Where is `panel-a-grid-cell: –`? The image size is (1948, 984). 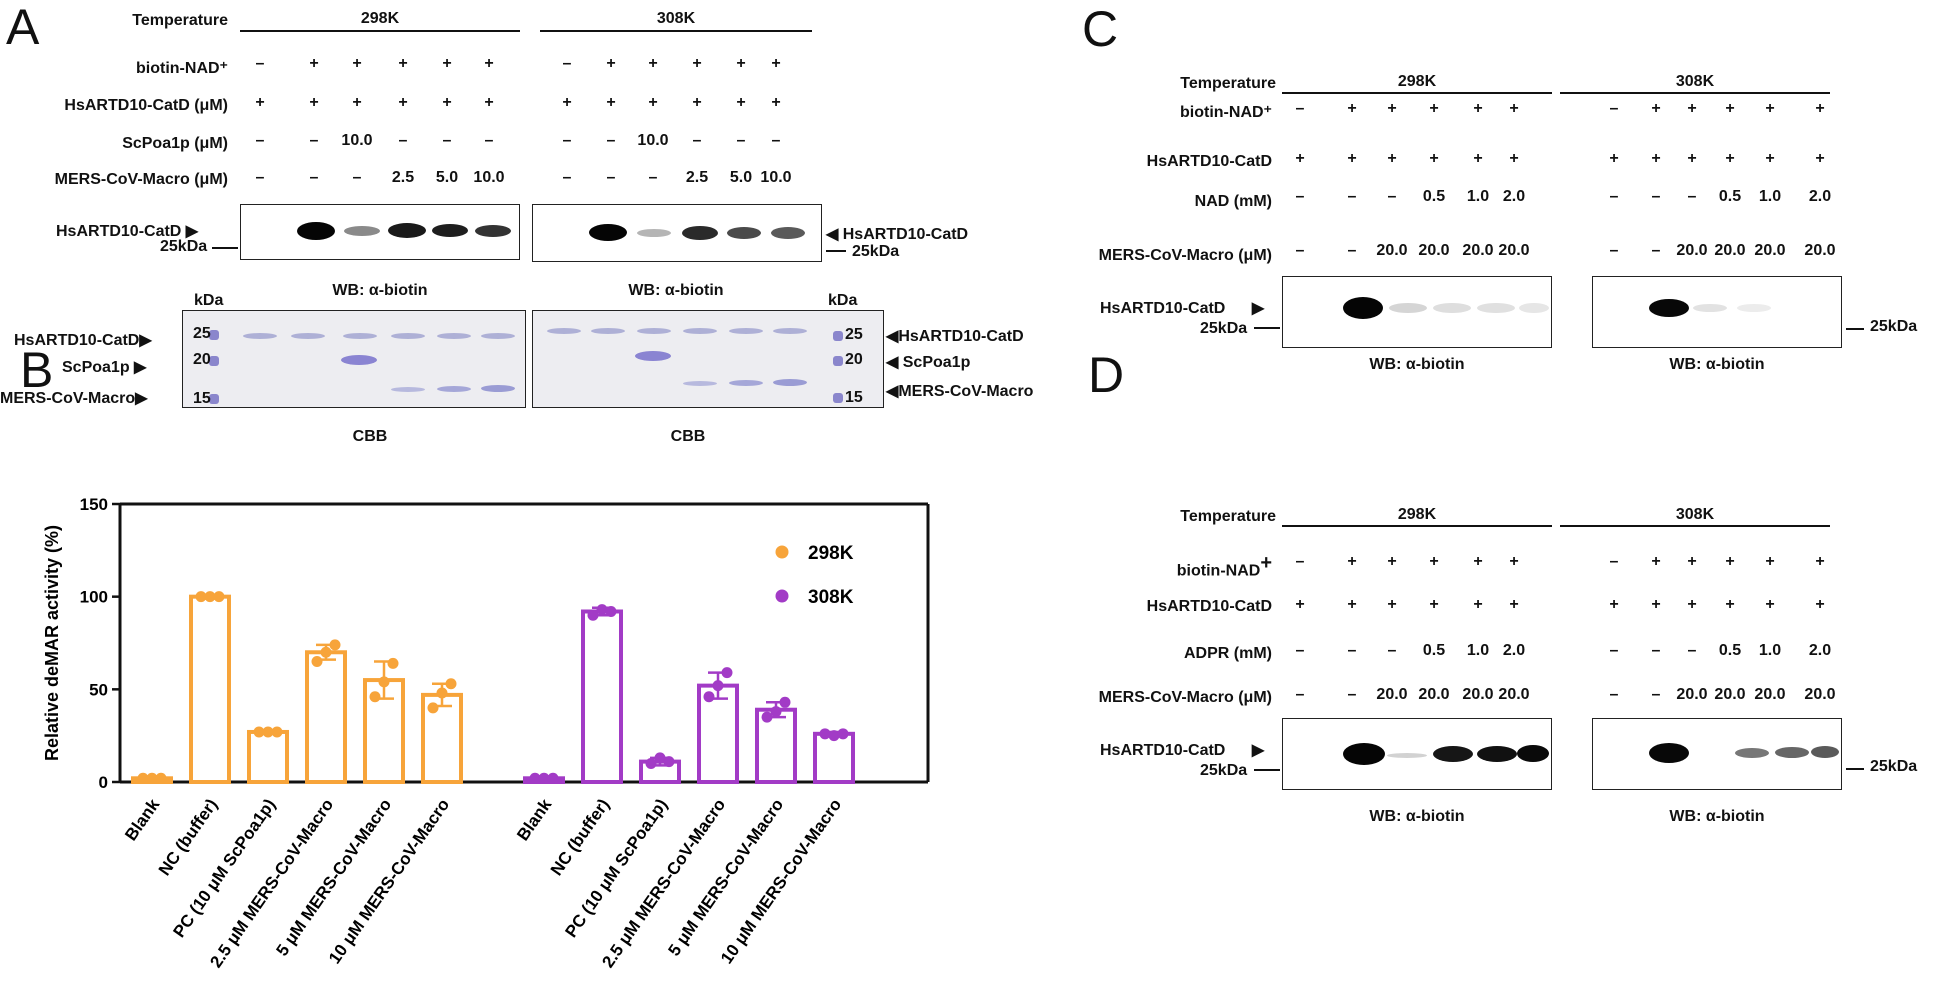
panel-a-grid-cell: – is located at coordinates (776, 140).